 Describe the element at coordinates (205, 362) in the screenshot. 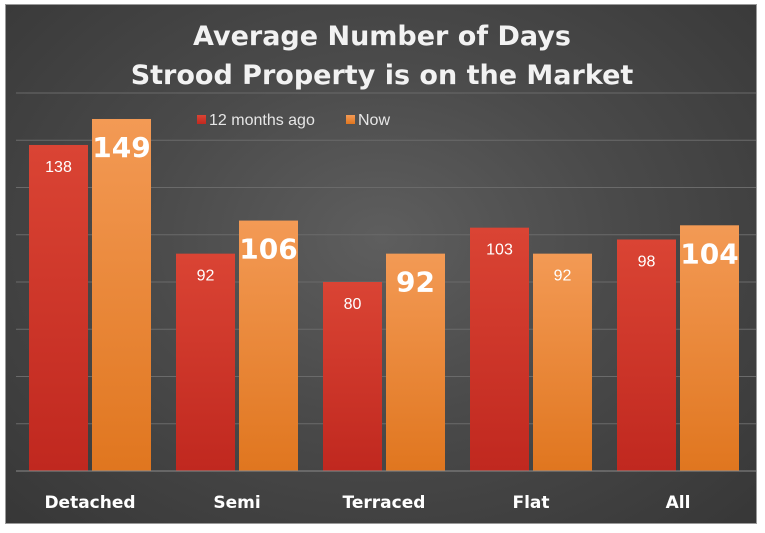

I see `bar-semi-previous` at that location.